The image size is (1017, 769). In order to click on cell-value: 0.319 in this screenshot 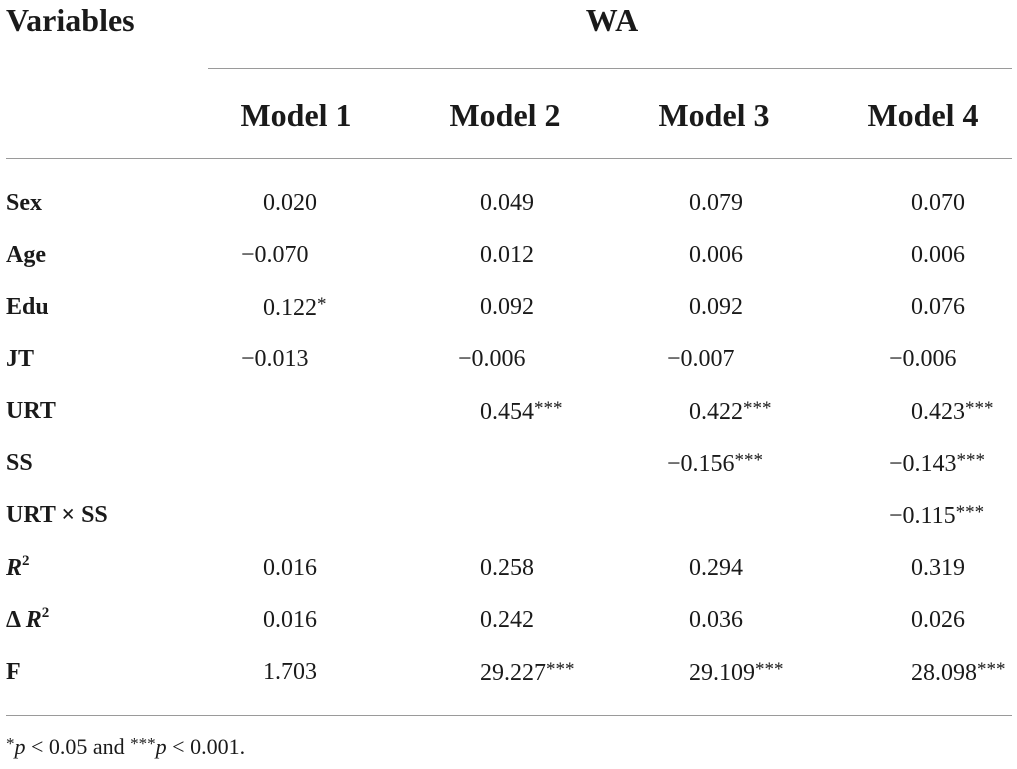, I will do `click(938, 568)`.